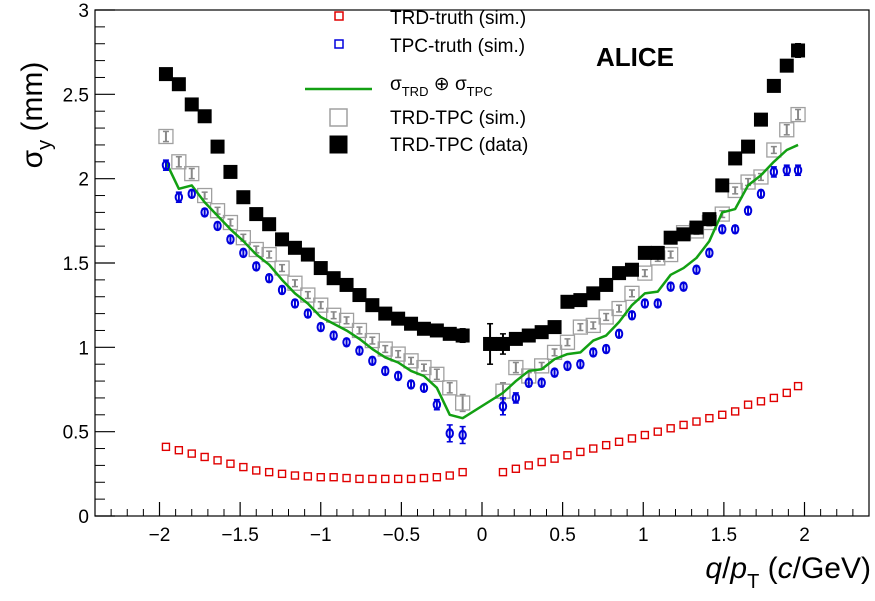 Image resolution: width=875 pixels, height=601 pixels. I want to click on x-axis-label-c: c, so click(785, 568).